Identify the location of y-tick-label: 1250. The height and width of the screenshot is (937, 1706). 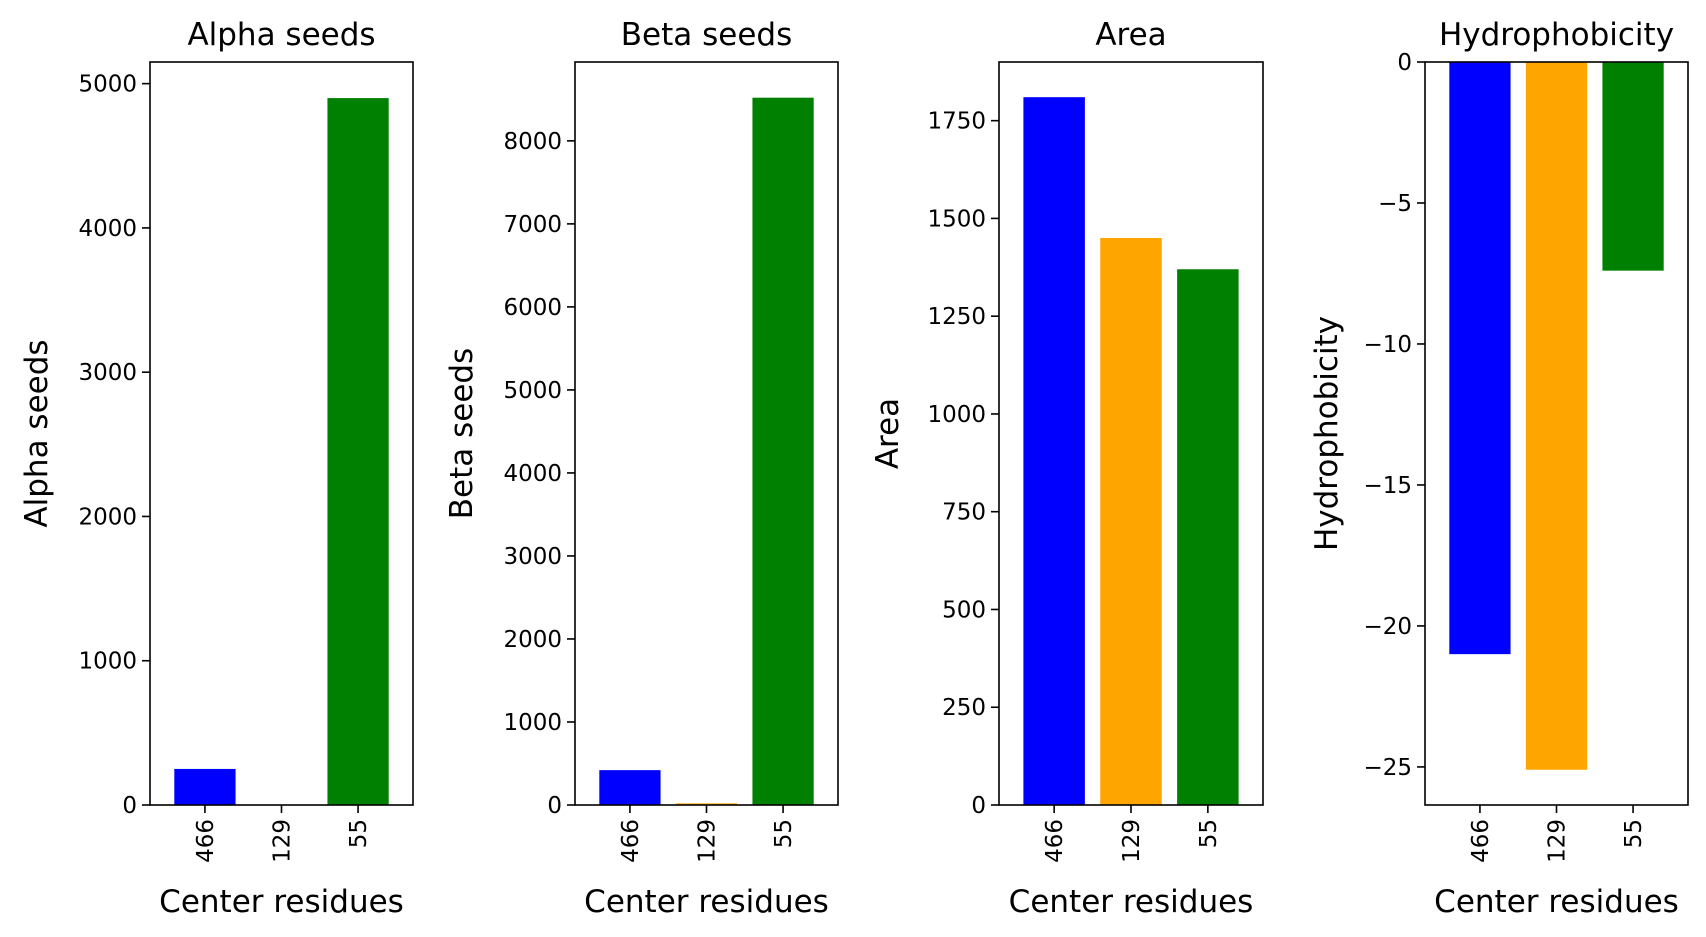
(956, 317).